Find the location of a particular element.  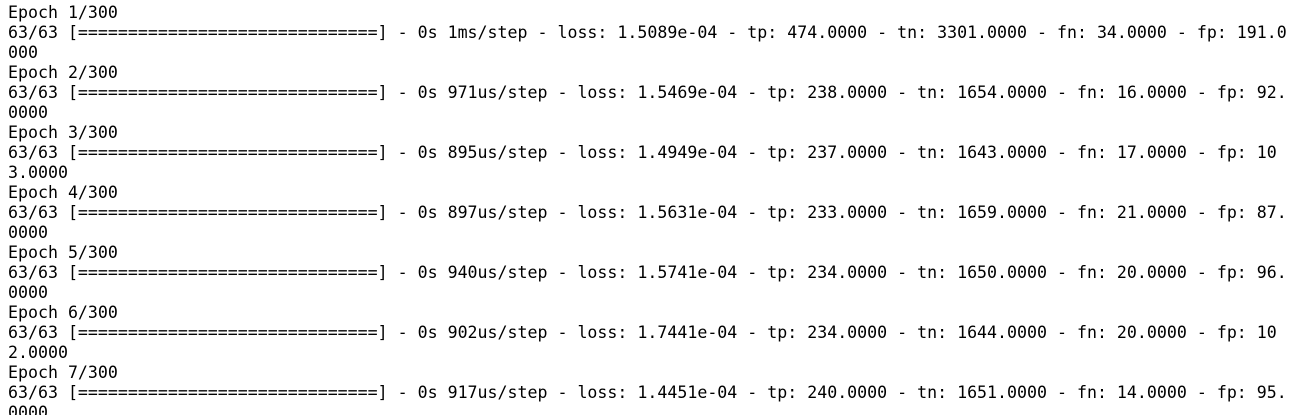

output-line: 000 is located at coordinates (23, 52).